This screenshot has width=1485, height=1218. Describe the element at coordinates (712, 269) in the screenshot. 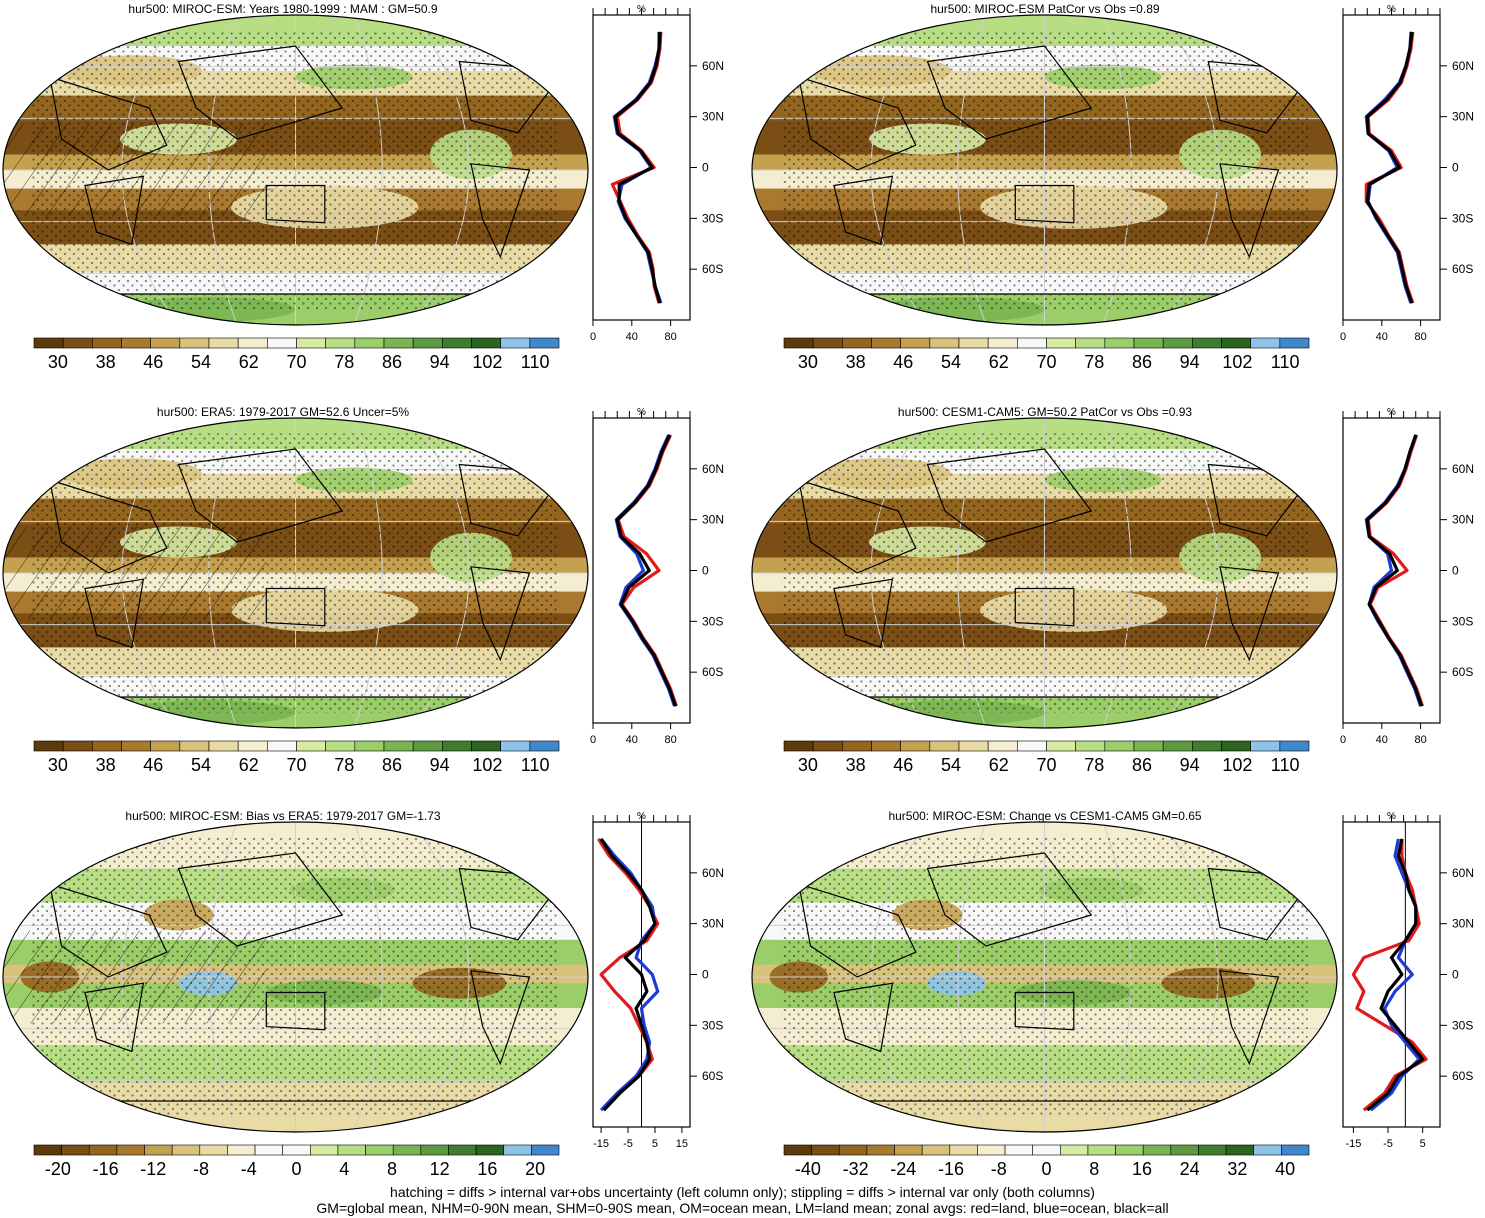

I see `profile-y-tick-label: 60S` at that location.